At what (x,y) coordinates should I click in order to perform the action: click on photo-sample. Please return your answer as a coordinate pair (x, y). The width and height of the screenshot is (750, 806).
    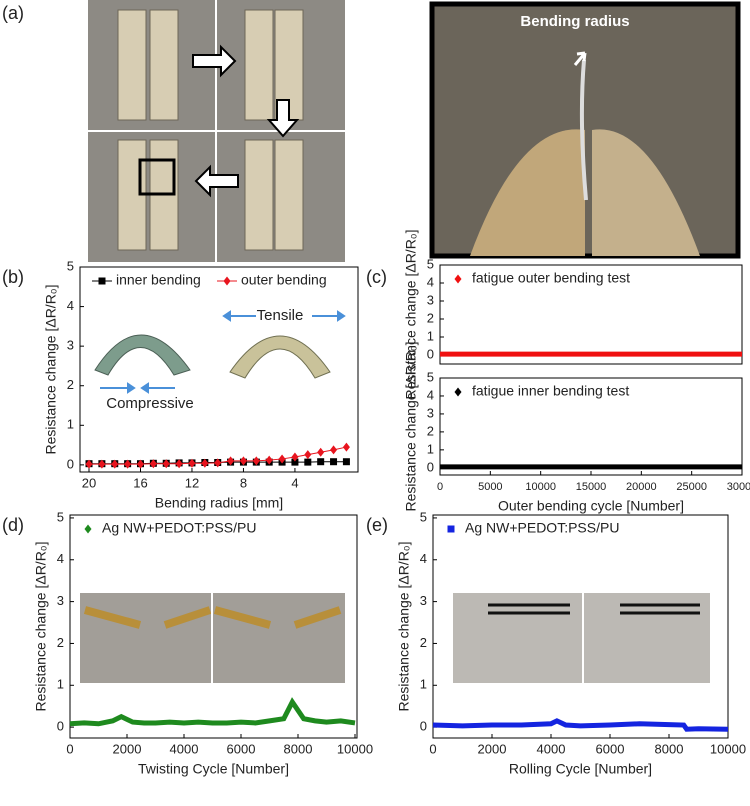
    Looking at the image, I should click on (583, 130).